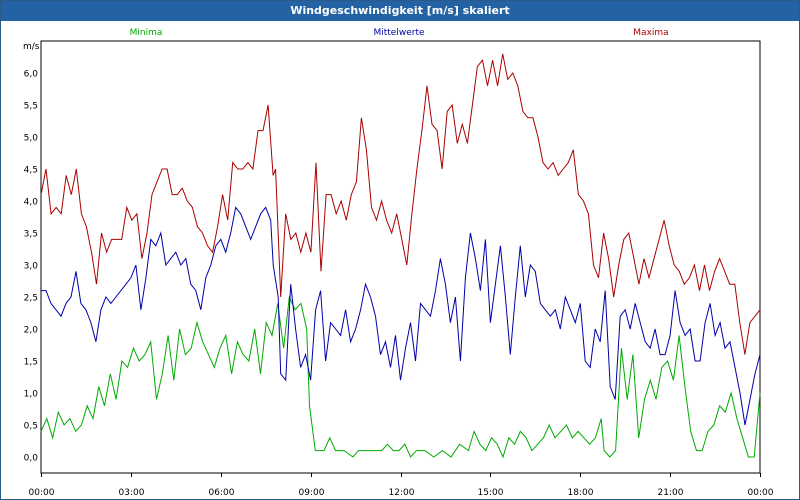 This screenshot has height=500, width=800. Describe the element at coordinates (146, 33) in the screenshot. I see `legend-minima: Minima` at that location.